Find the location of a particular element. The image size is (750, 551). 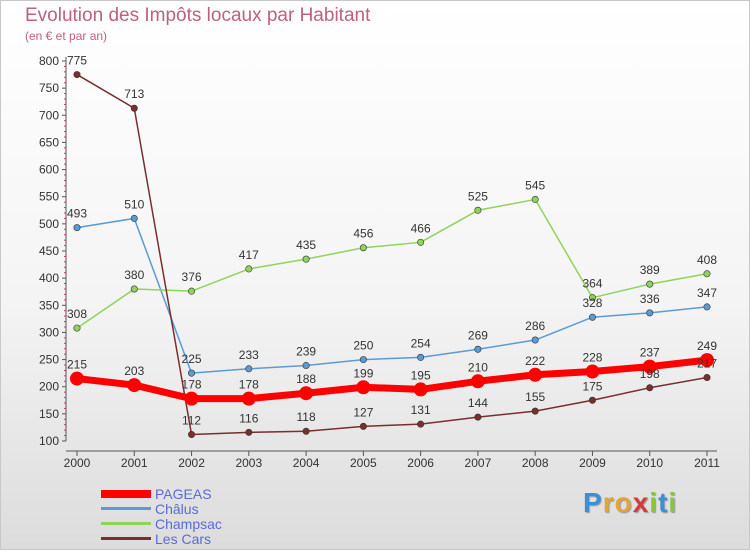

legend-item-pageas: PAGEAS is located at coordinates (161, 493).